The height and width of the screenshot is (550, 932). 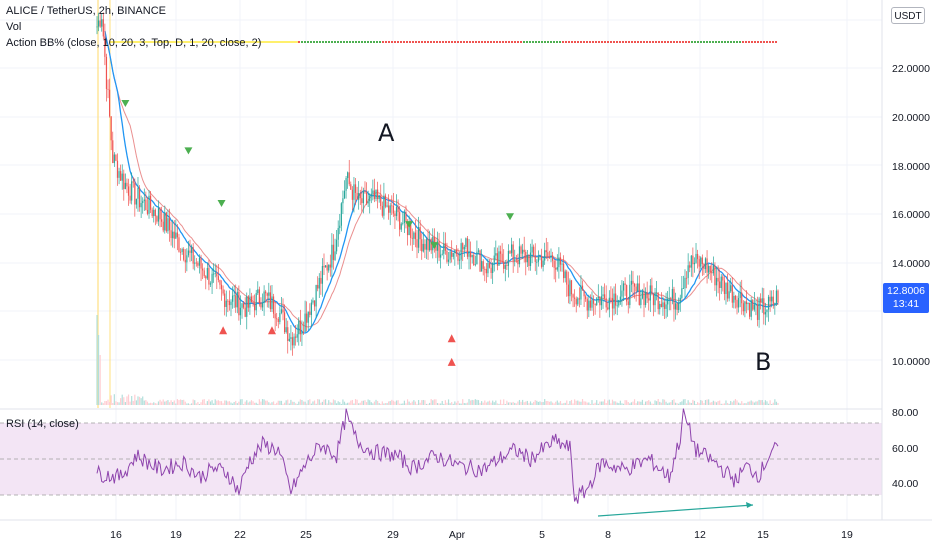 I want to click on time-axis-label: 22, so click(x=240, y=535).